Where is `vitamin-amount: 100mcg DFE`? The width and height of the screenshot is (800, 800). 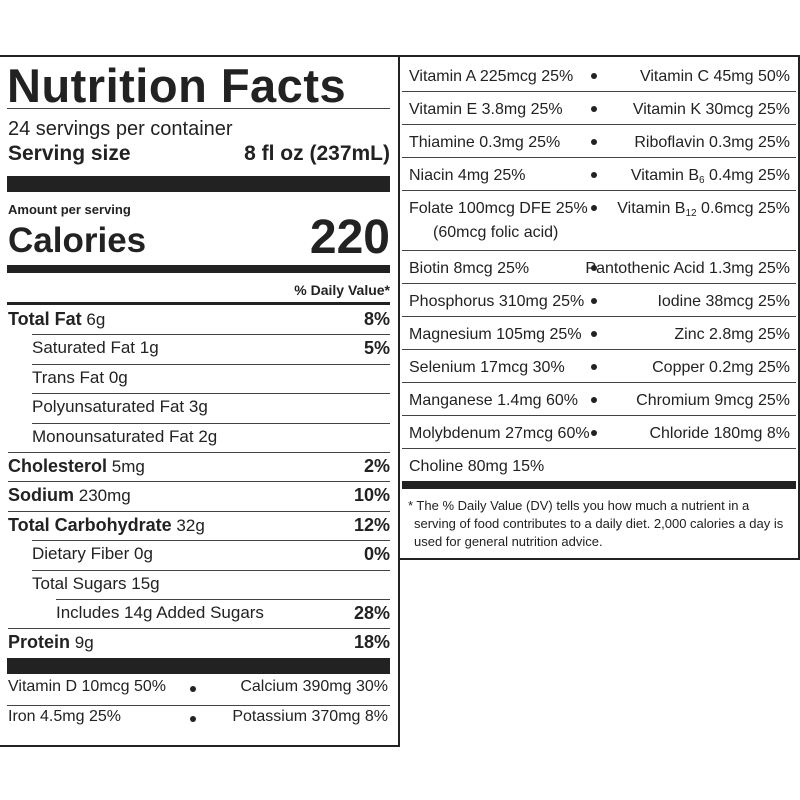 vitamin-amount: 100mcg DFE is located at coordinates (504, 208).